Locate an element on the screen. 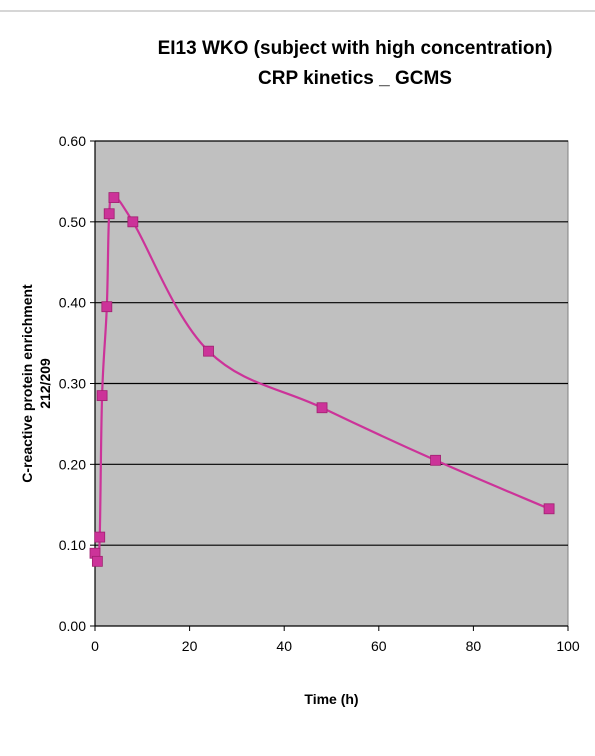  x-tick-label: 100 is located at coordinates (568, 646).